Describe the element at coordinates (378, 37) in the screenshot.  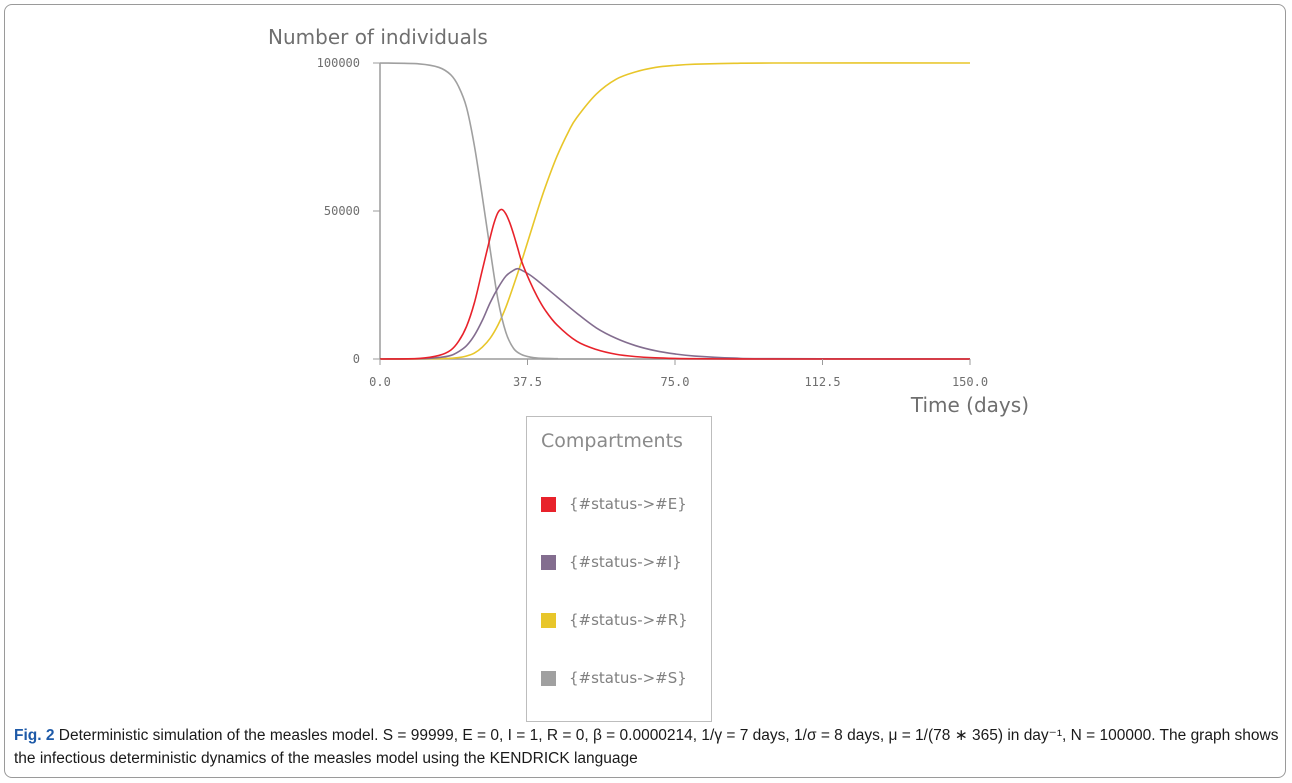
I see `y-axis-label: Number of individuals` at that location.